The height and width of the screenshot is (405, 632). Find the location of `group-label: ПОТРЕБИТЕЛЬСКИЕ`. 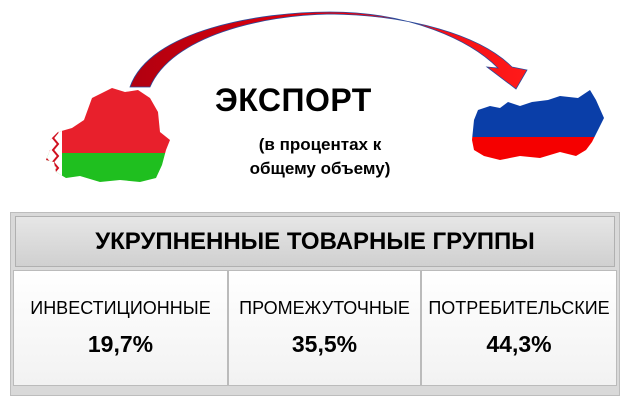

group-label: ПОТРЕБИТЕЛЬСКИЕ is located at coordinates (519, 308).